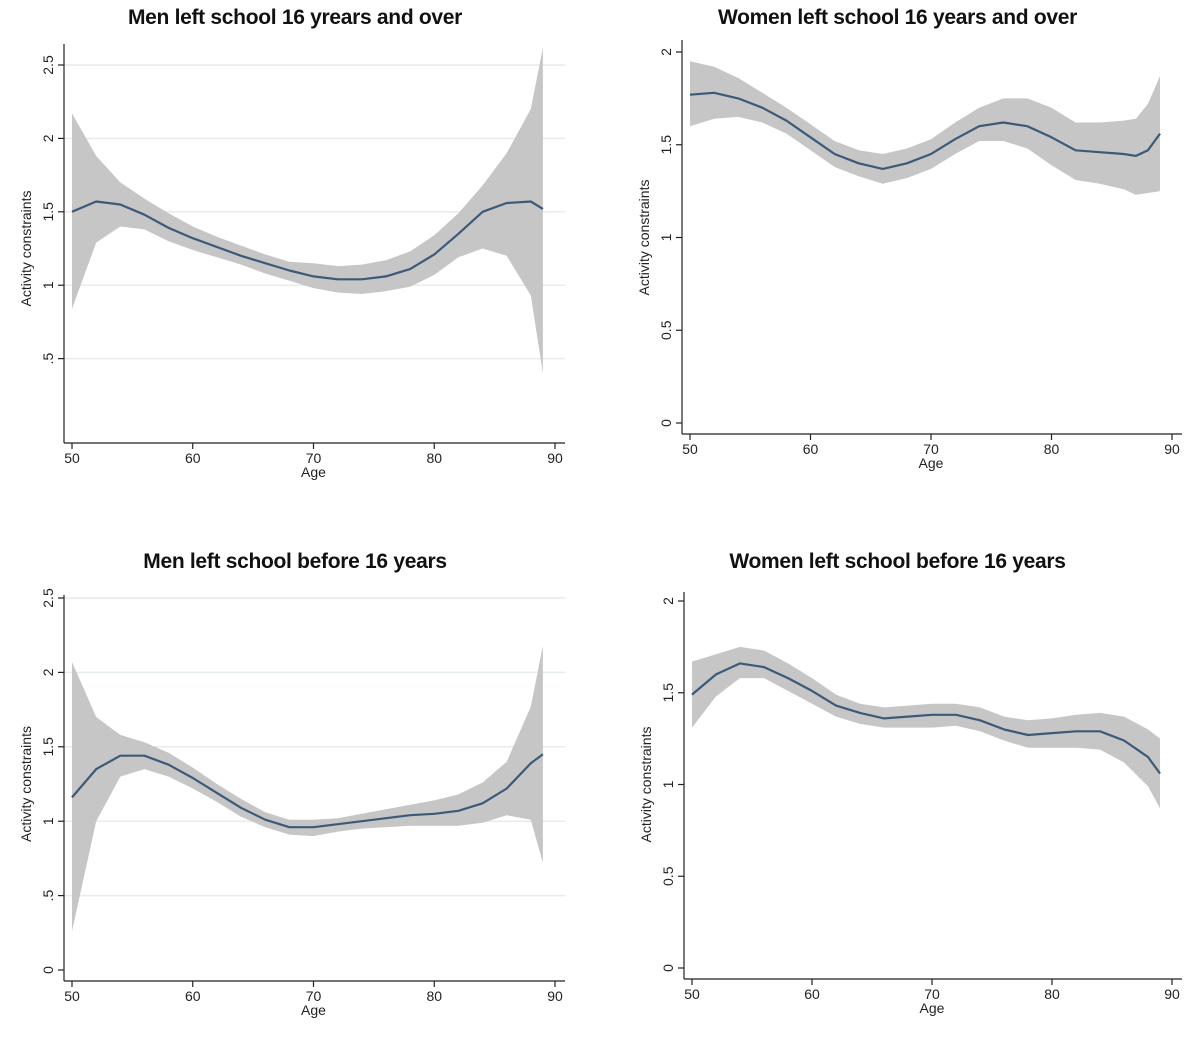 The width and height of the screenshot is (1195, 1037). What do you see at coordinates (897, 561) in the screenshot?
I see `chart-title: Women left school before 16 years` at bounding box center [897, 561].